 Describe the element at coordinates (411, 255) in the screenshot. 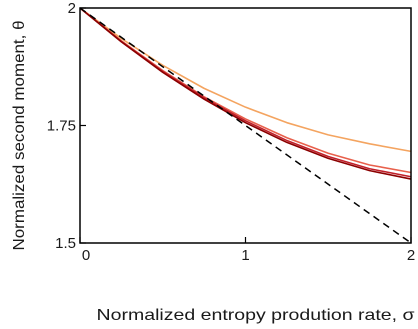

I see `x-tick-label: 2` at that location.